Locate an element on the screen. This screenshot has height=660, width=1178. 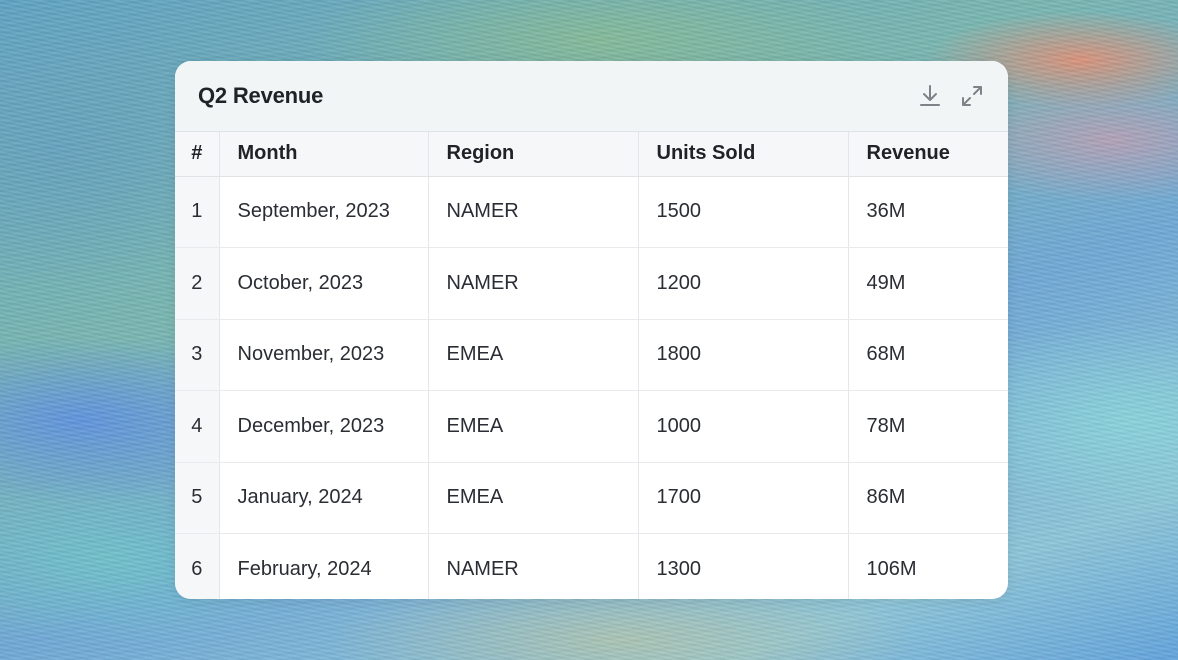
card-header: Q2 Revenue is located at coordinates (591, 96).